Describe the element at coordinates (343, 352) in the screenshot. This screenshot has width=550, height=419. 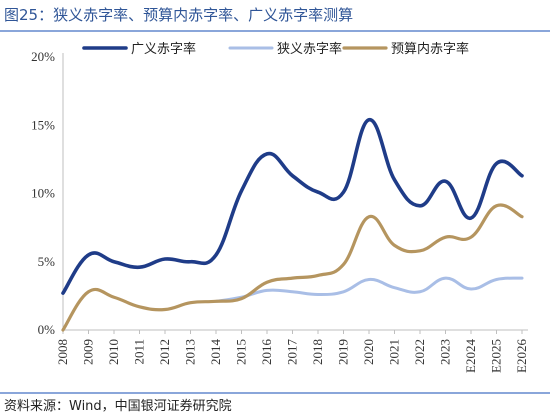
I see `x-tick-label: 2019` at that location.